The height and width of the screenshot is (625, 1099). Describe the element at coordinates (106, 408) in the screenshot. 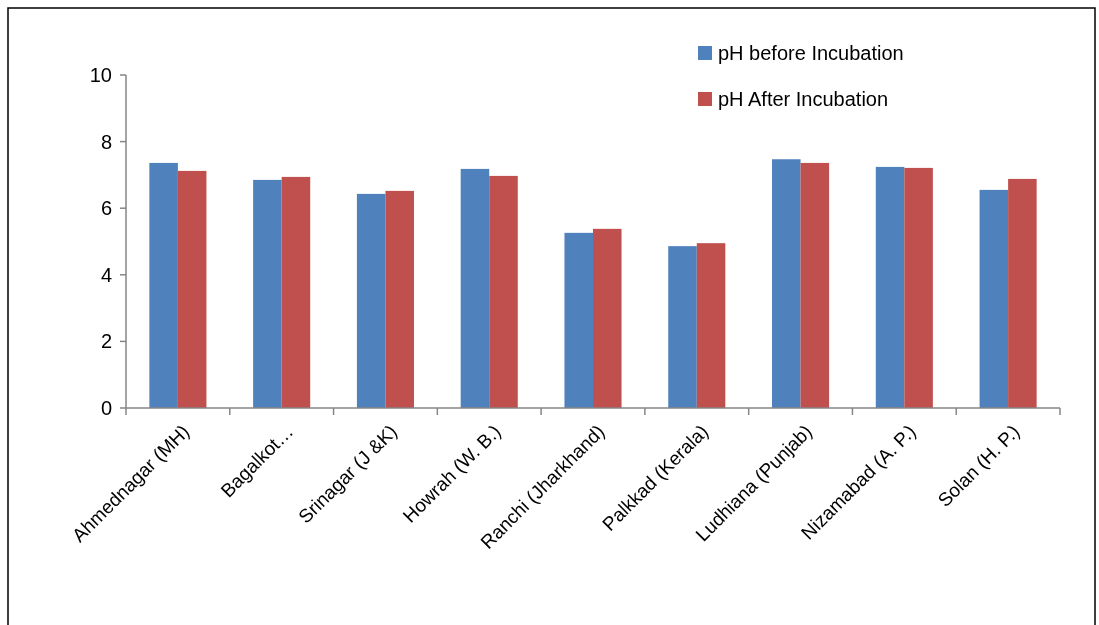

I see `y-tick-label: 0` at that location.